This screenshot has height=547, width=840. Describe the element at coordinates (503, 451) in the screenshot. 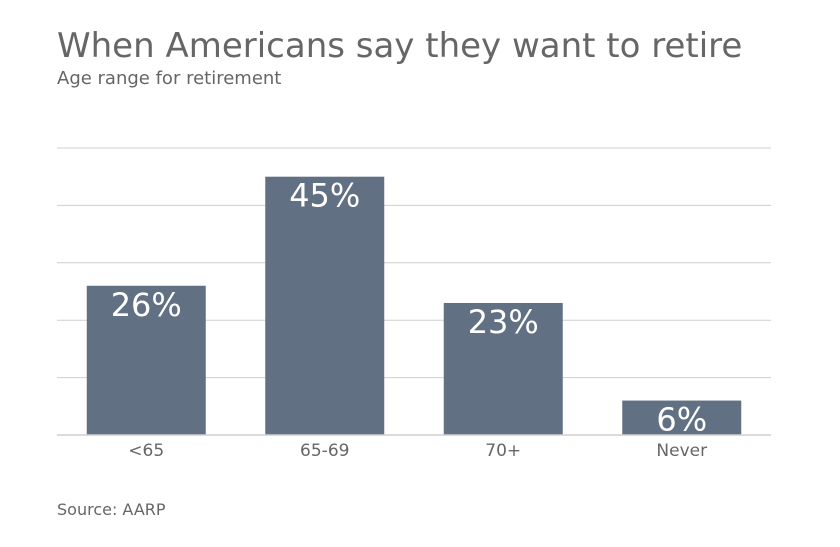

I see `x-tick-label: 70+` at that location.